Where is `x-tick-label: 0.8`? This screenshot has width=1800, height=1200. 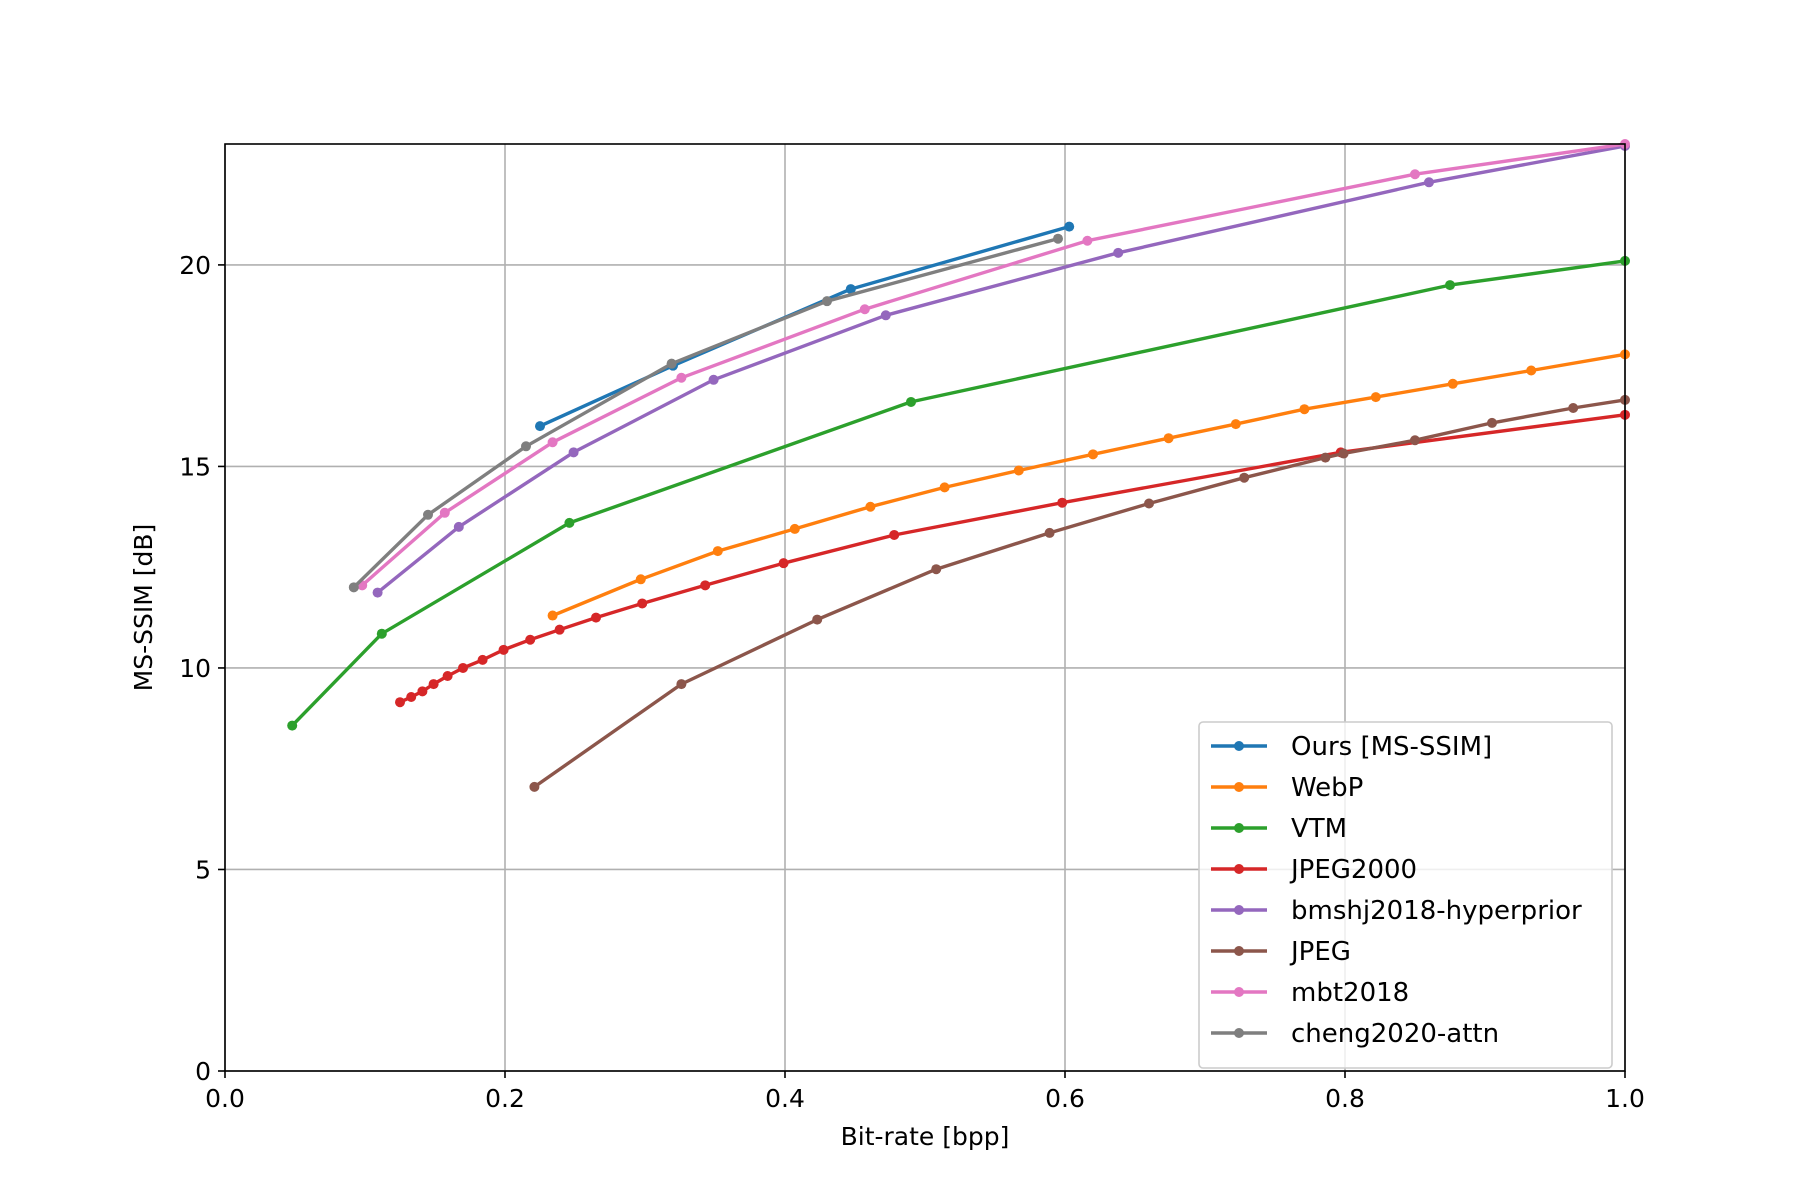
x-tick-label: 0.8 is located at coordinates (1345, 1098).